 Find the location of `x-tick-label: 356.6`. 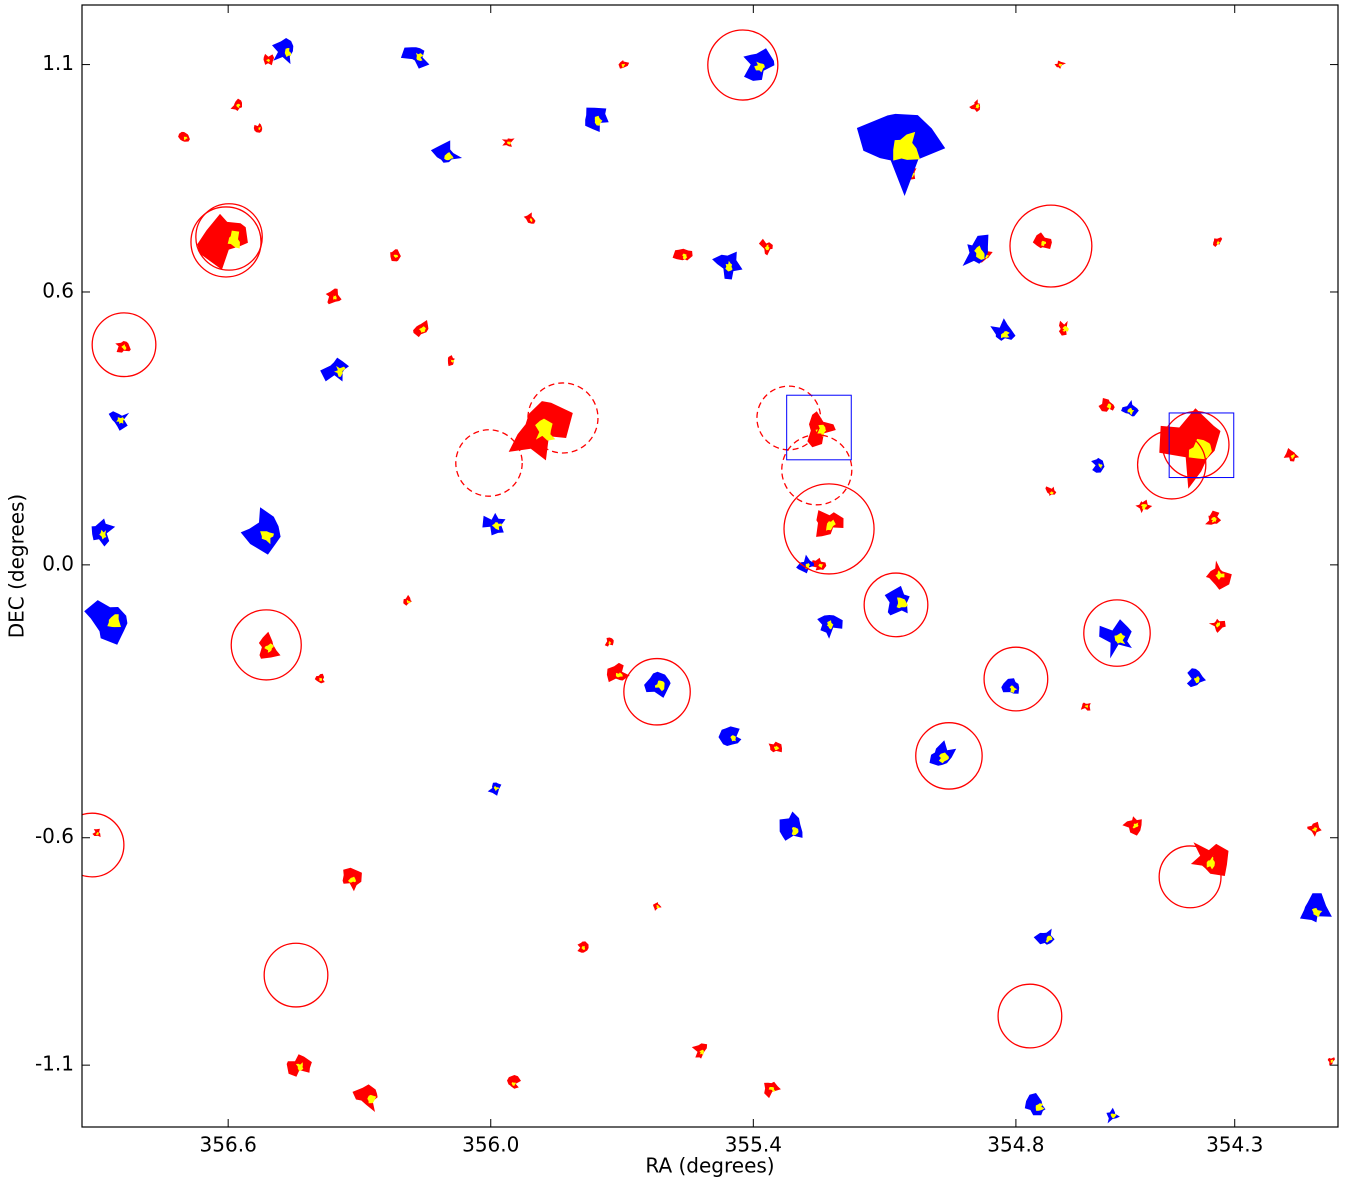

x-tick-label: 356.6 is located at coordinates (228, 1145).